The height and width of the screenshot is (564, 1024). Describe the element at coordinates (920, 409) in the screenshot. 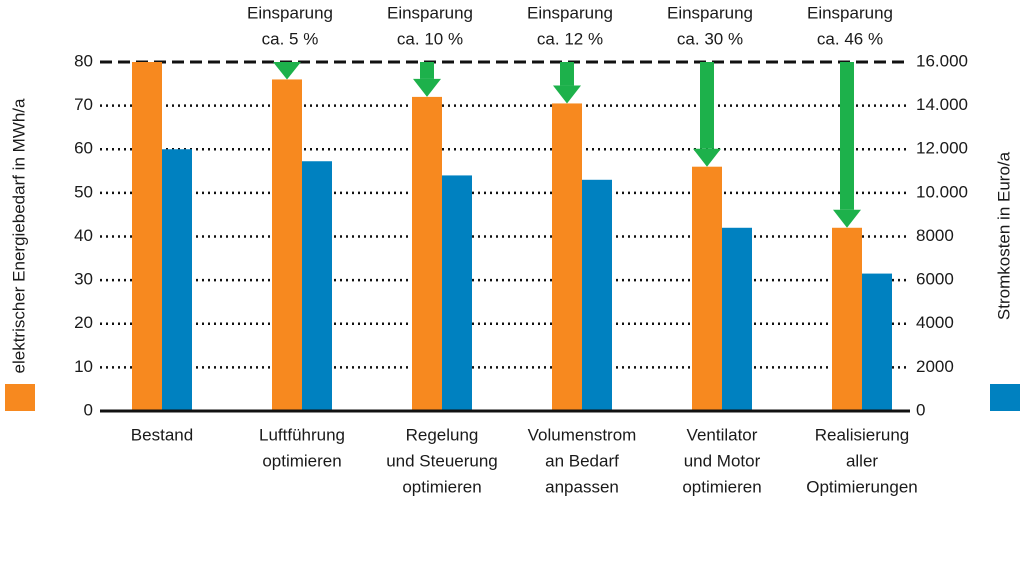

I see `y2-tick-label: 0` at that location.